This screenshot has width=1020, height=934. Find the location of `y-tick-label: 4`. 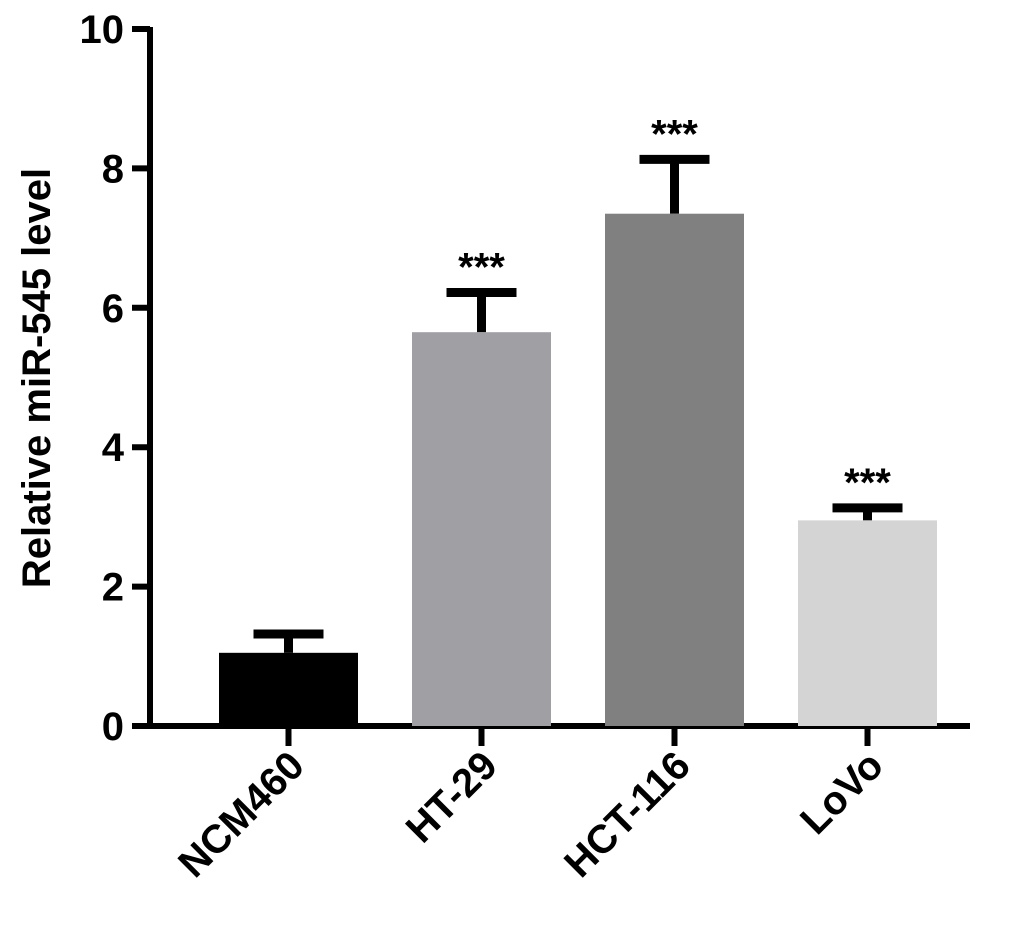

y-tick-label: 4 is located at coordinates (113, 448).